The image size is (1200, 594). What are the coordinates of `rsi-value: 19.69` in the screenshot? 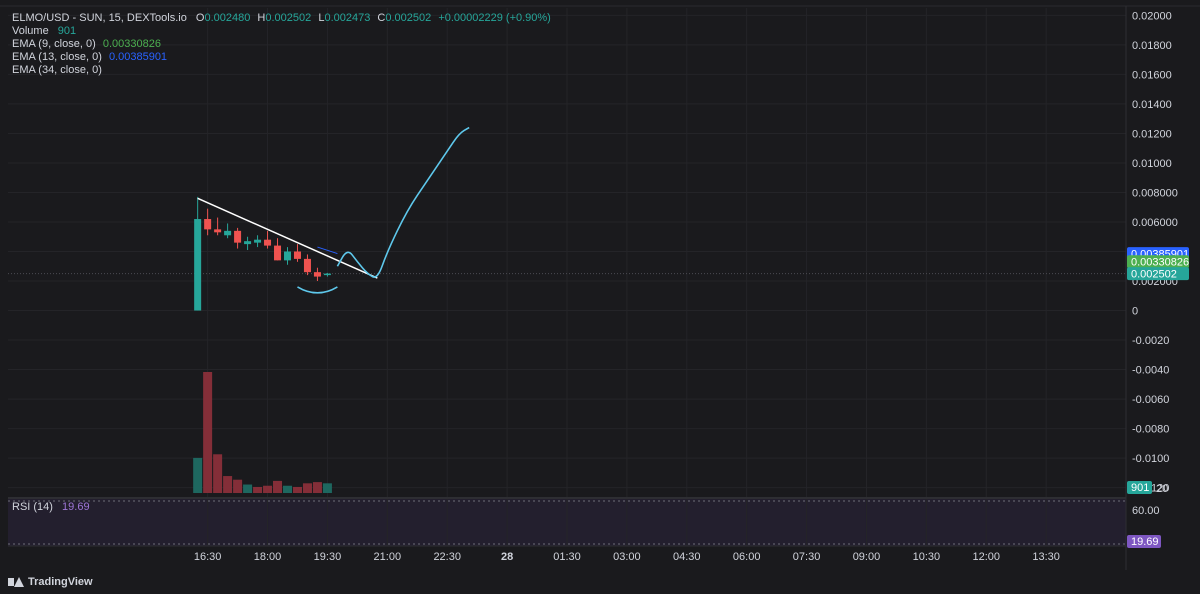 It's located at (76, 507).